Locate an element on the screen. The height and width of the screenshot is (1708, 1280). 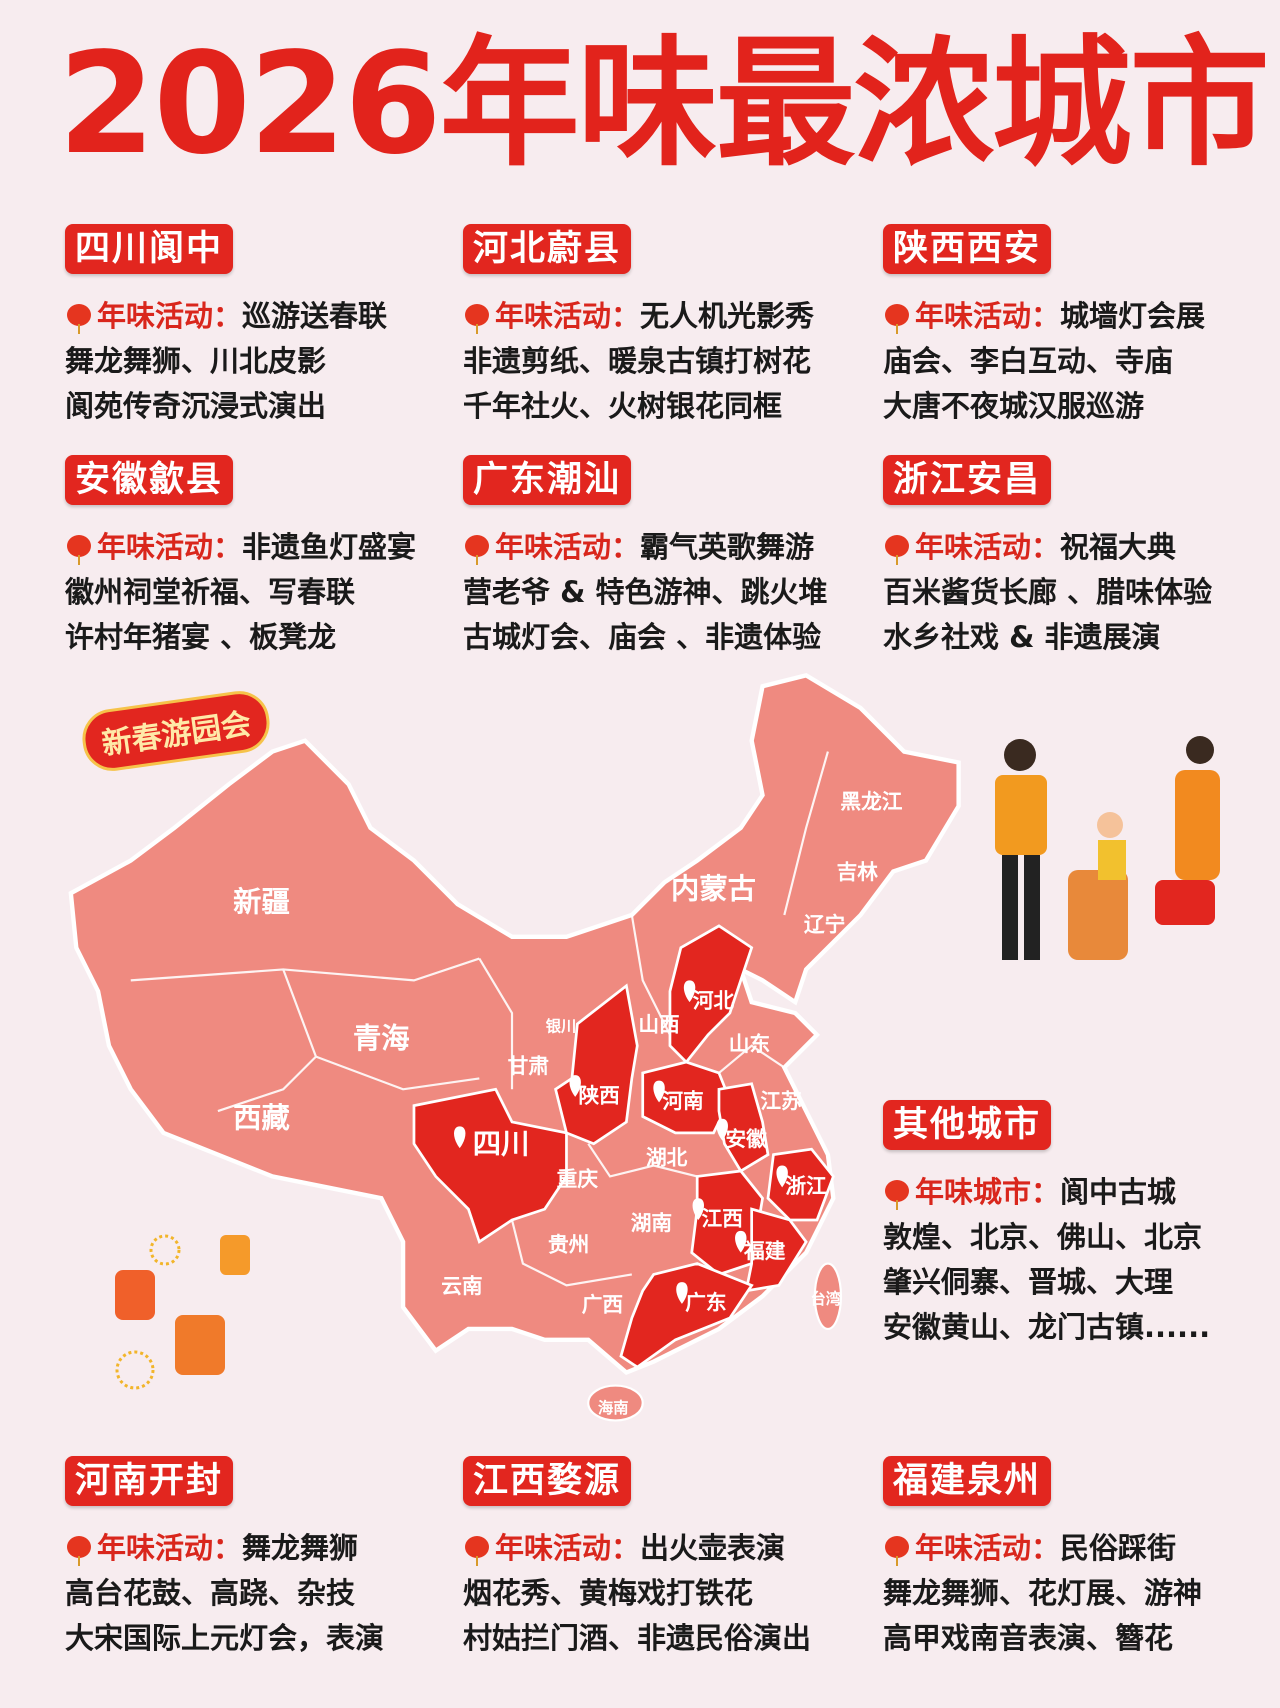
city-tag: 其他城市 is located at coordinates (967, 1125).